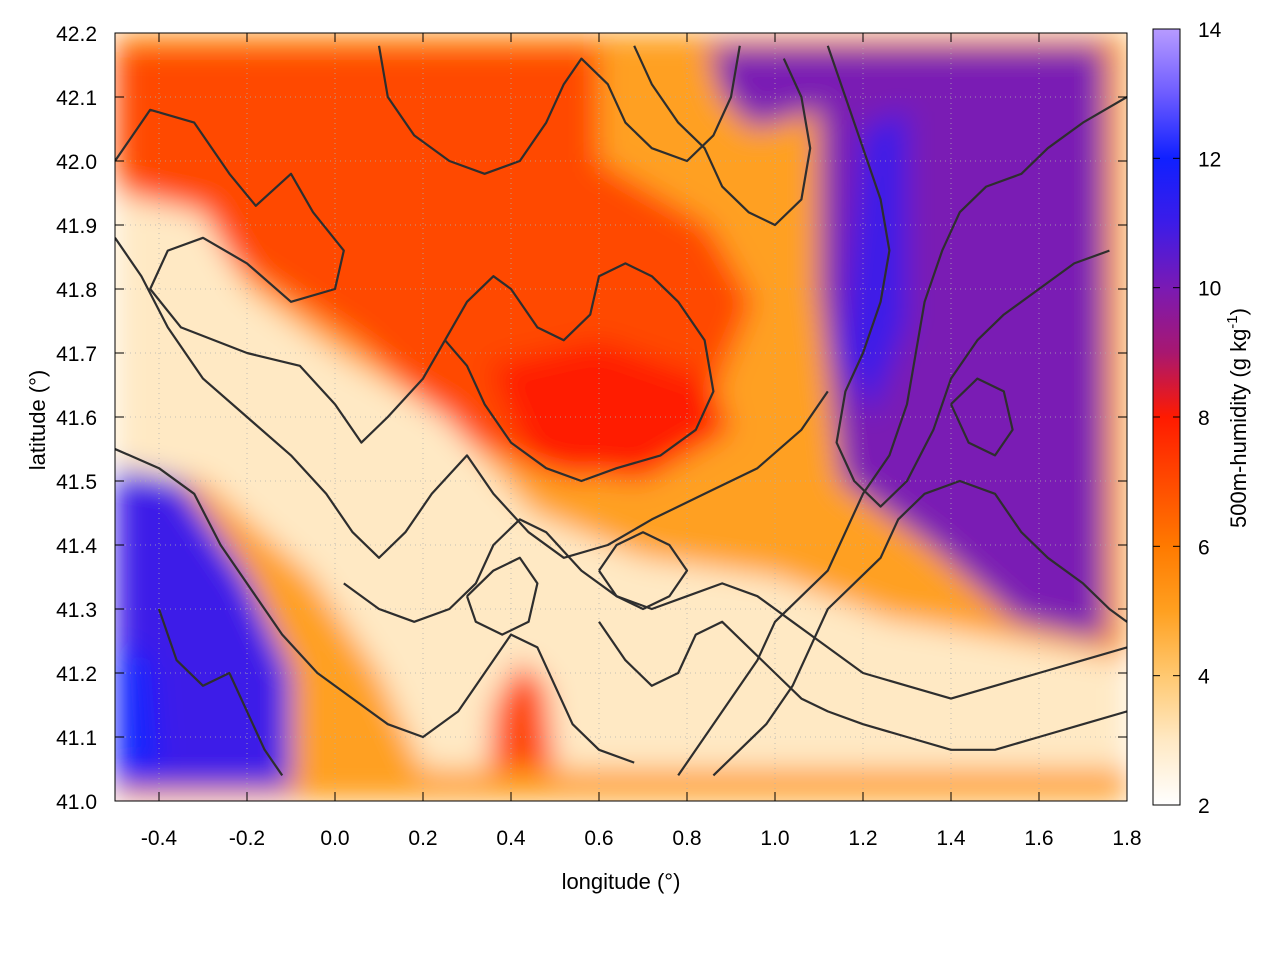 The height and width of the screenshot is (960, 1280). I want to click on heat-region-east-blue-core, so click(874, 263).